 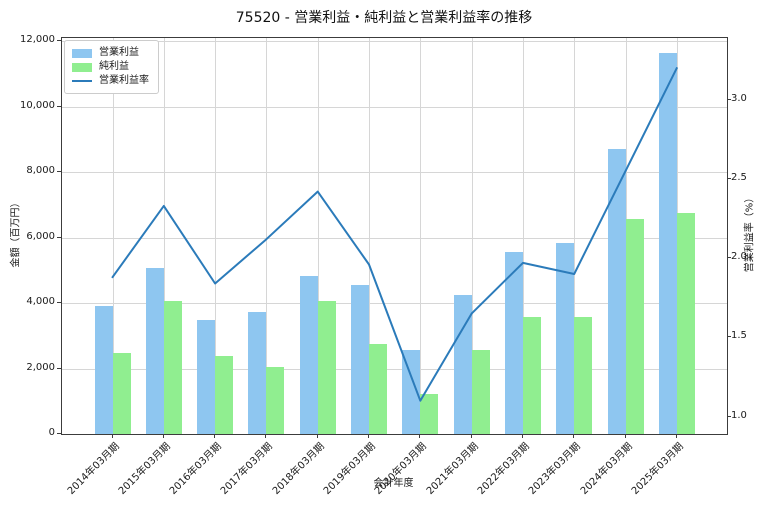 What do you see at coordinates (40, 171) in the screenshot?
I see `y-tick-label-left: 8,000` at bounding box center [40, 171].